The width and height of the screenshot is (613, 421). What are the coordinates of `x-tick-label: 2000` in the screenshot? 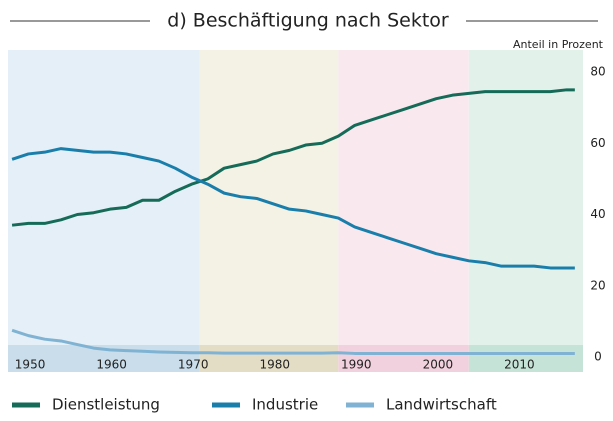 It's located at (438, 365).